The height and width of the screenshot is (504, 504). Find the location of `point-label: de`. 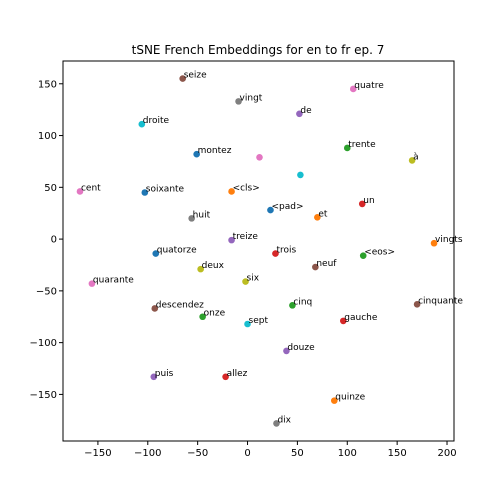

point-label: de is located at coordinates (306, 111).